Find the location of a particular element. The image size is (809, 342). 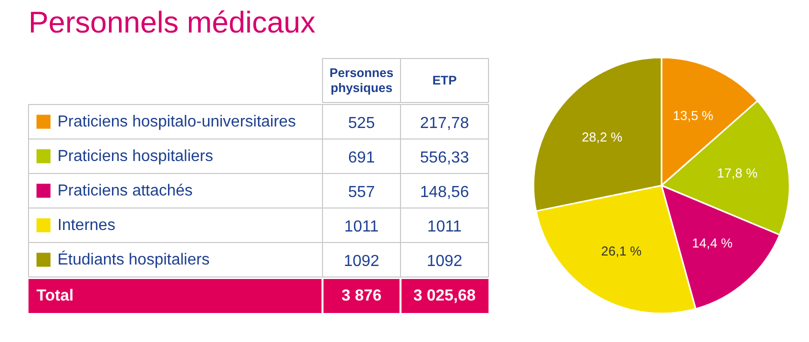

category-label: Praticiens hospitalo-universitaires is located at coordinates (177, 121).